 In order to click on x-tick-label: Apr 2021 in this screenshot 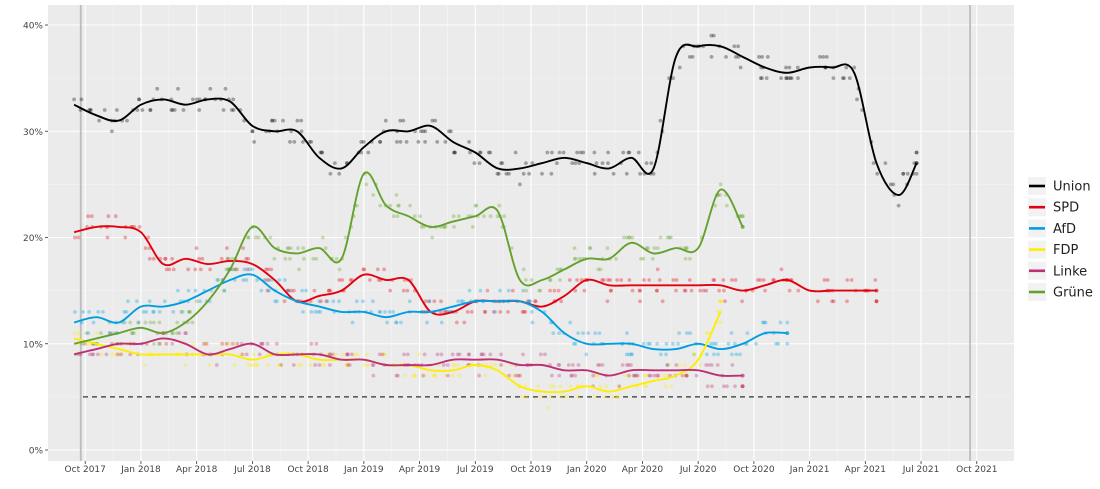, I will do `click(865, 470)`.